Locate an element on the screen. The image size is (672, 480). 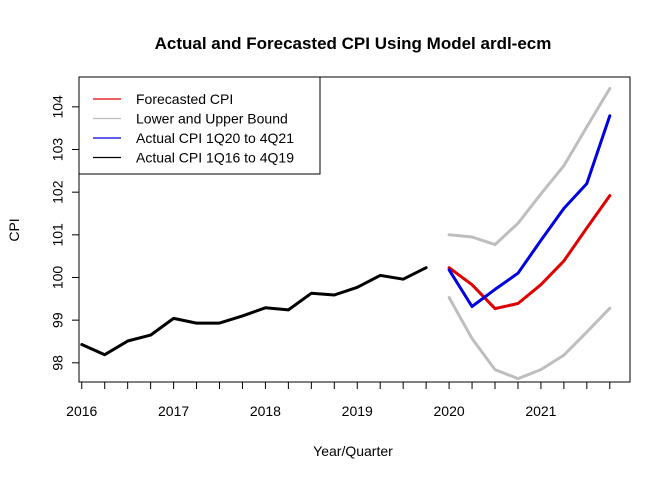
x-tick-label: 2016 is located at coordinates (81, 411).